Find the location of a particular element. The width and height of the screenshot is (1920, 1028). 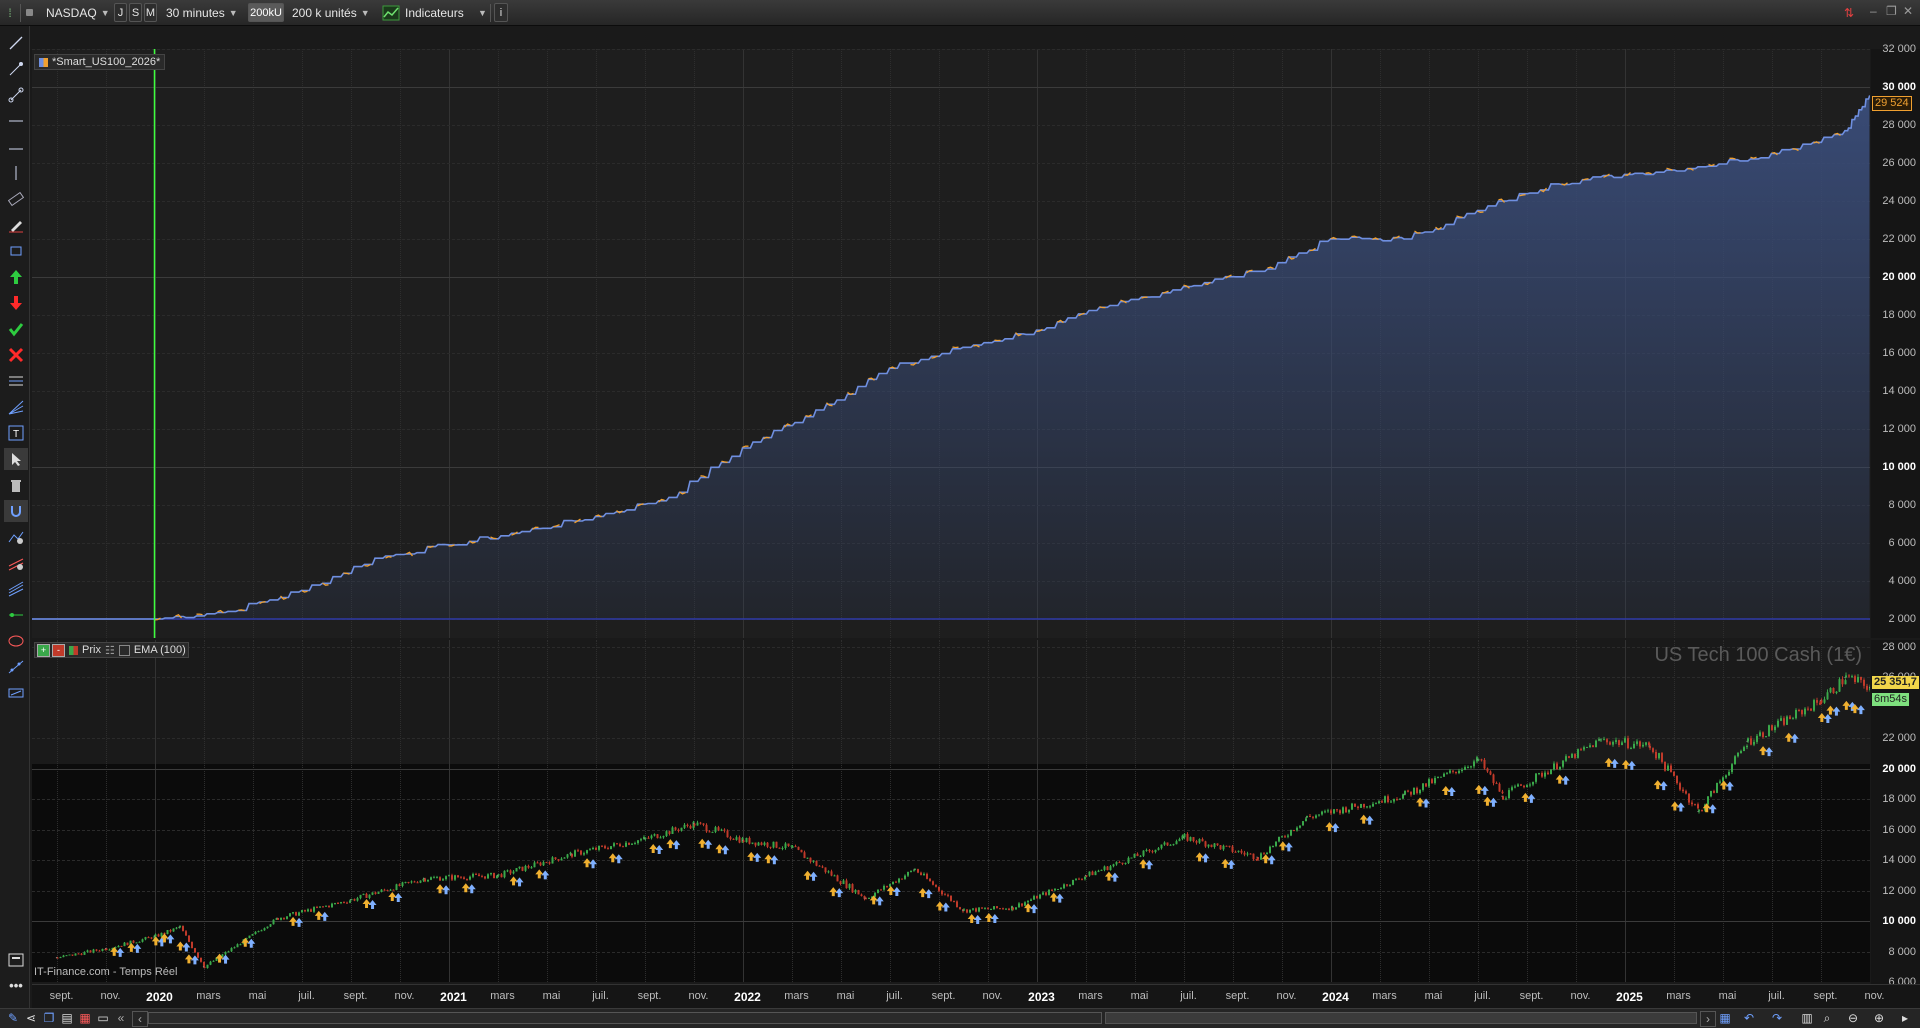

text-tool-icon: T is located at coordinates (16, 433).